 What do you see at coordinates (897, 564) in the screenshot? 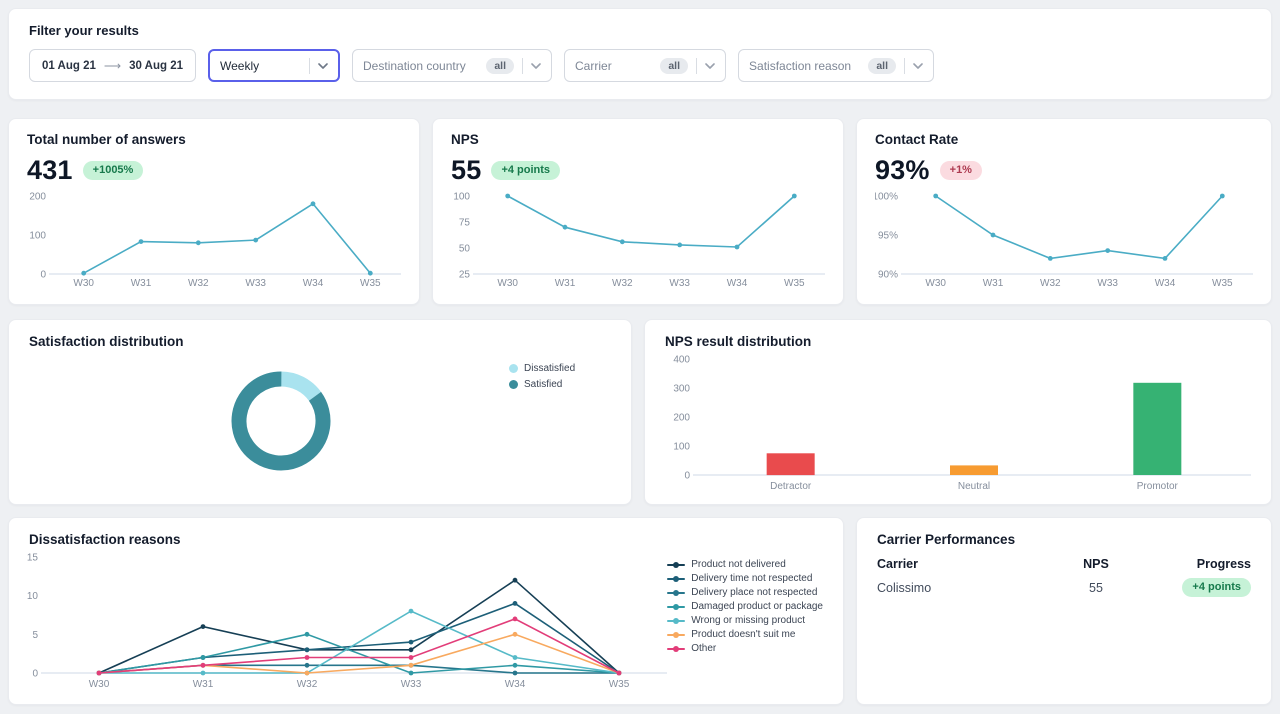
I see `column-carrier: Carrier` at bounding box center [897, 564].